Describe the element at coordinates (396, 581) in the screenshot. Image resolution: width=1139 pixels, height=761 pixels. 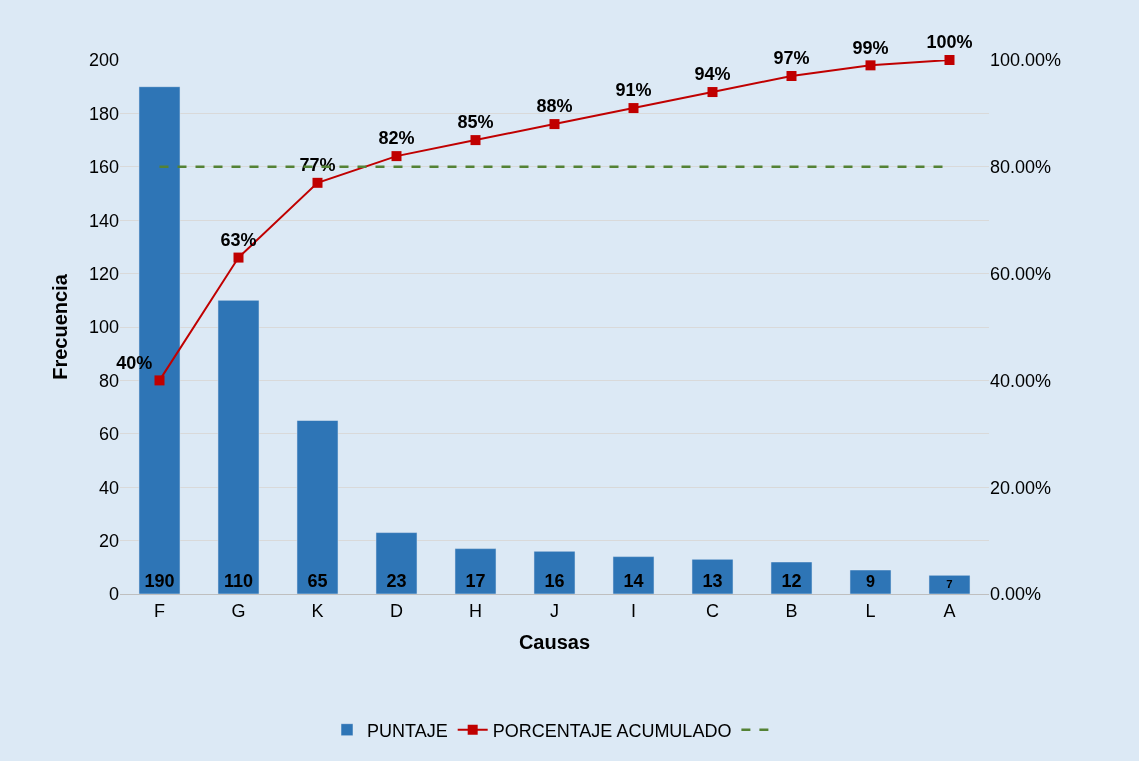
I see `data-label: 23` at that location.